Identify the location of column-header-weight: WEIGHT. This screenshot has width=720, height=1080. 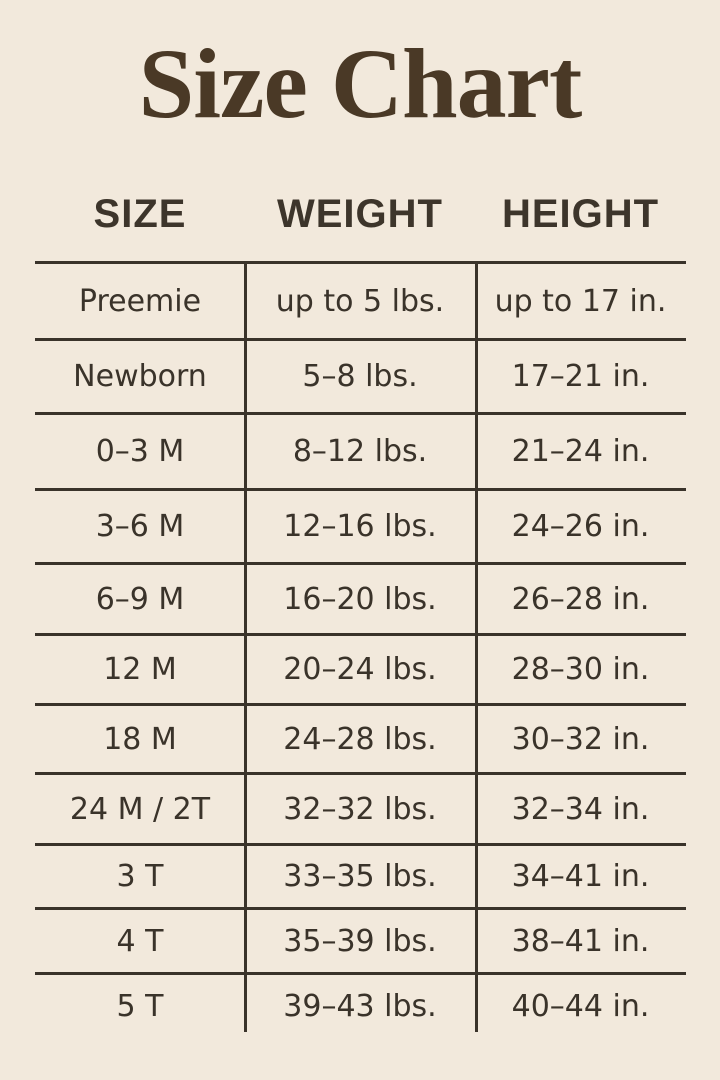
(360, 213).